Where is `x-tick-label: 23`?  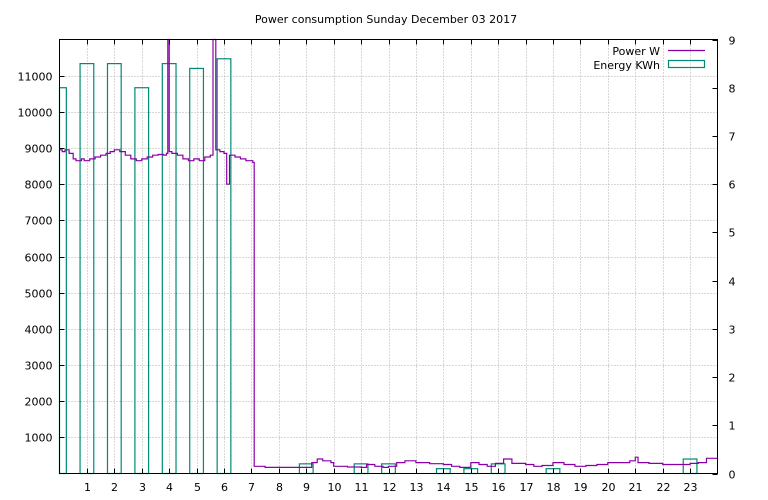
x-tick-label: 23 is located at coordinates (691, 487).